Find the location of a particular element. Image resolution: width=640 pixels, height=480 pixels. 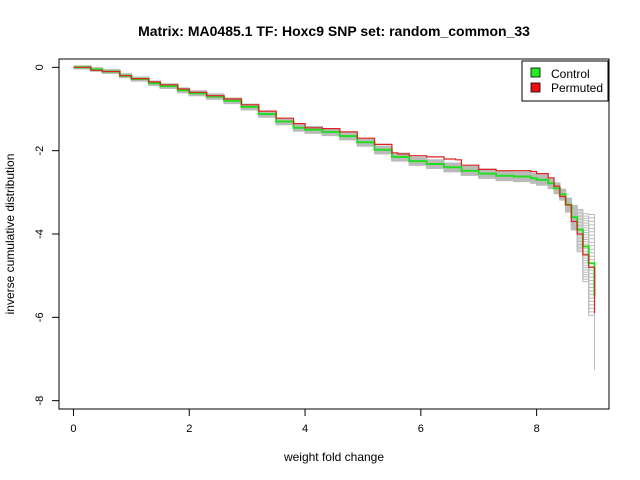

x-axis-label: weight fold change is located at coordinates (333, 457).